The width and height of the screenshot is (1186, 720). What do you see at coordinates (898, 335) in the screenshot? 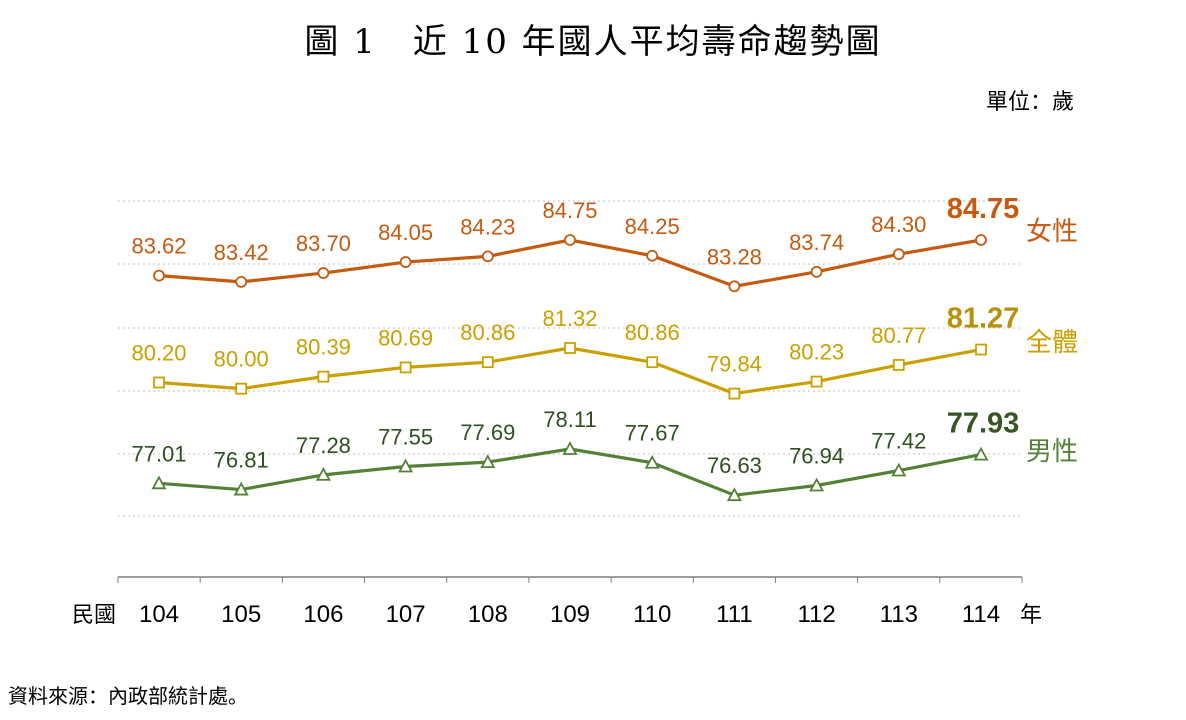
I see `data-label: 80.77` at bounding box center [898, 335].